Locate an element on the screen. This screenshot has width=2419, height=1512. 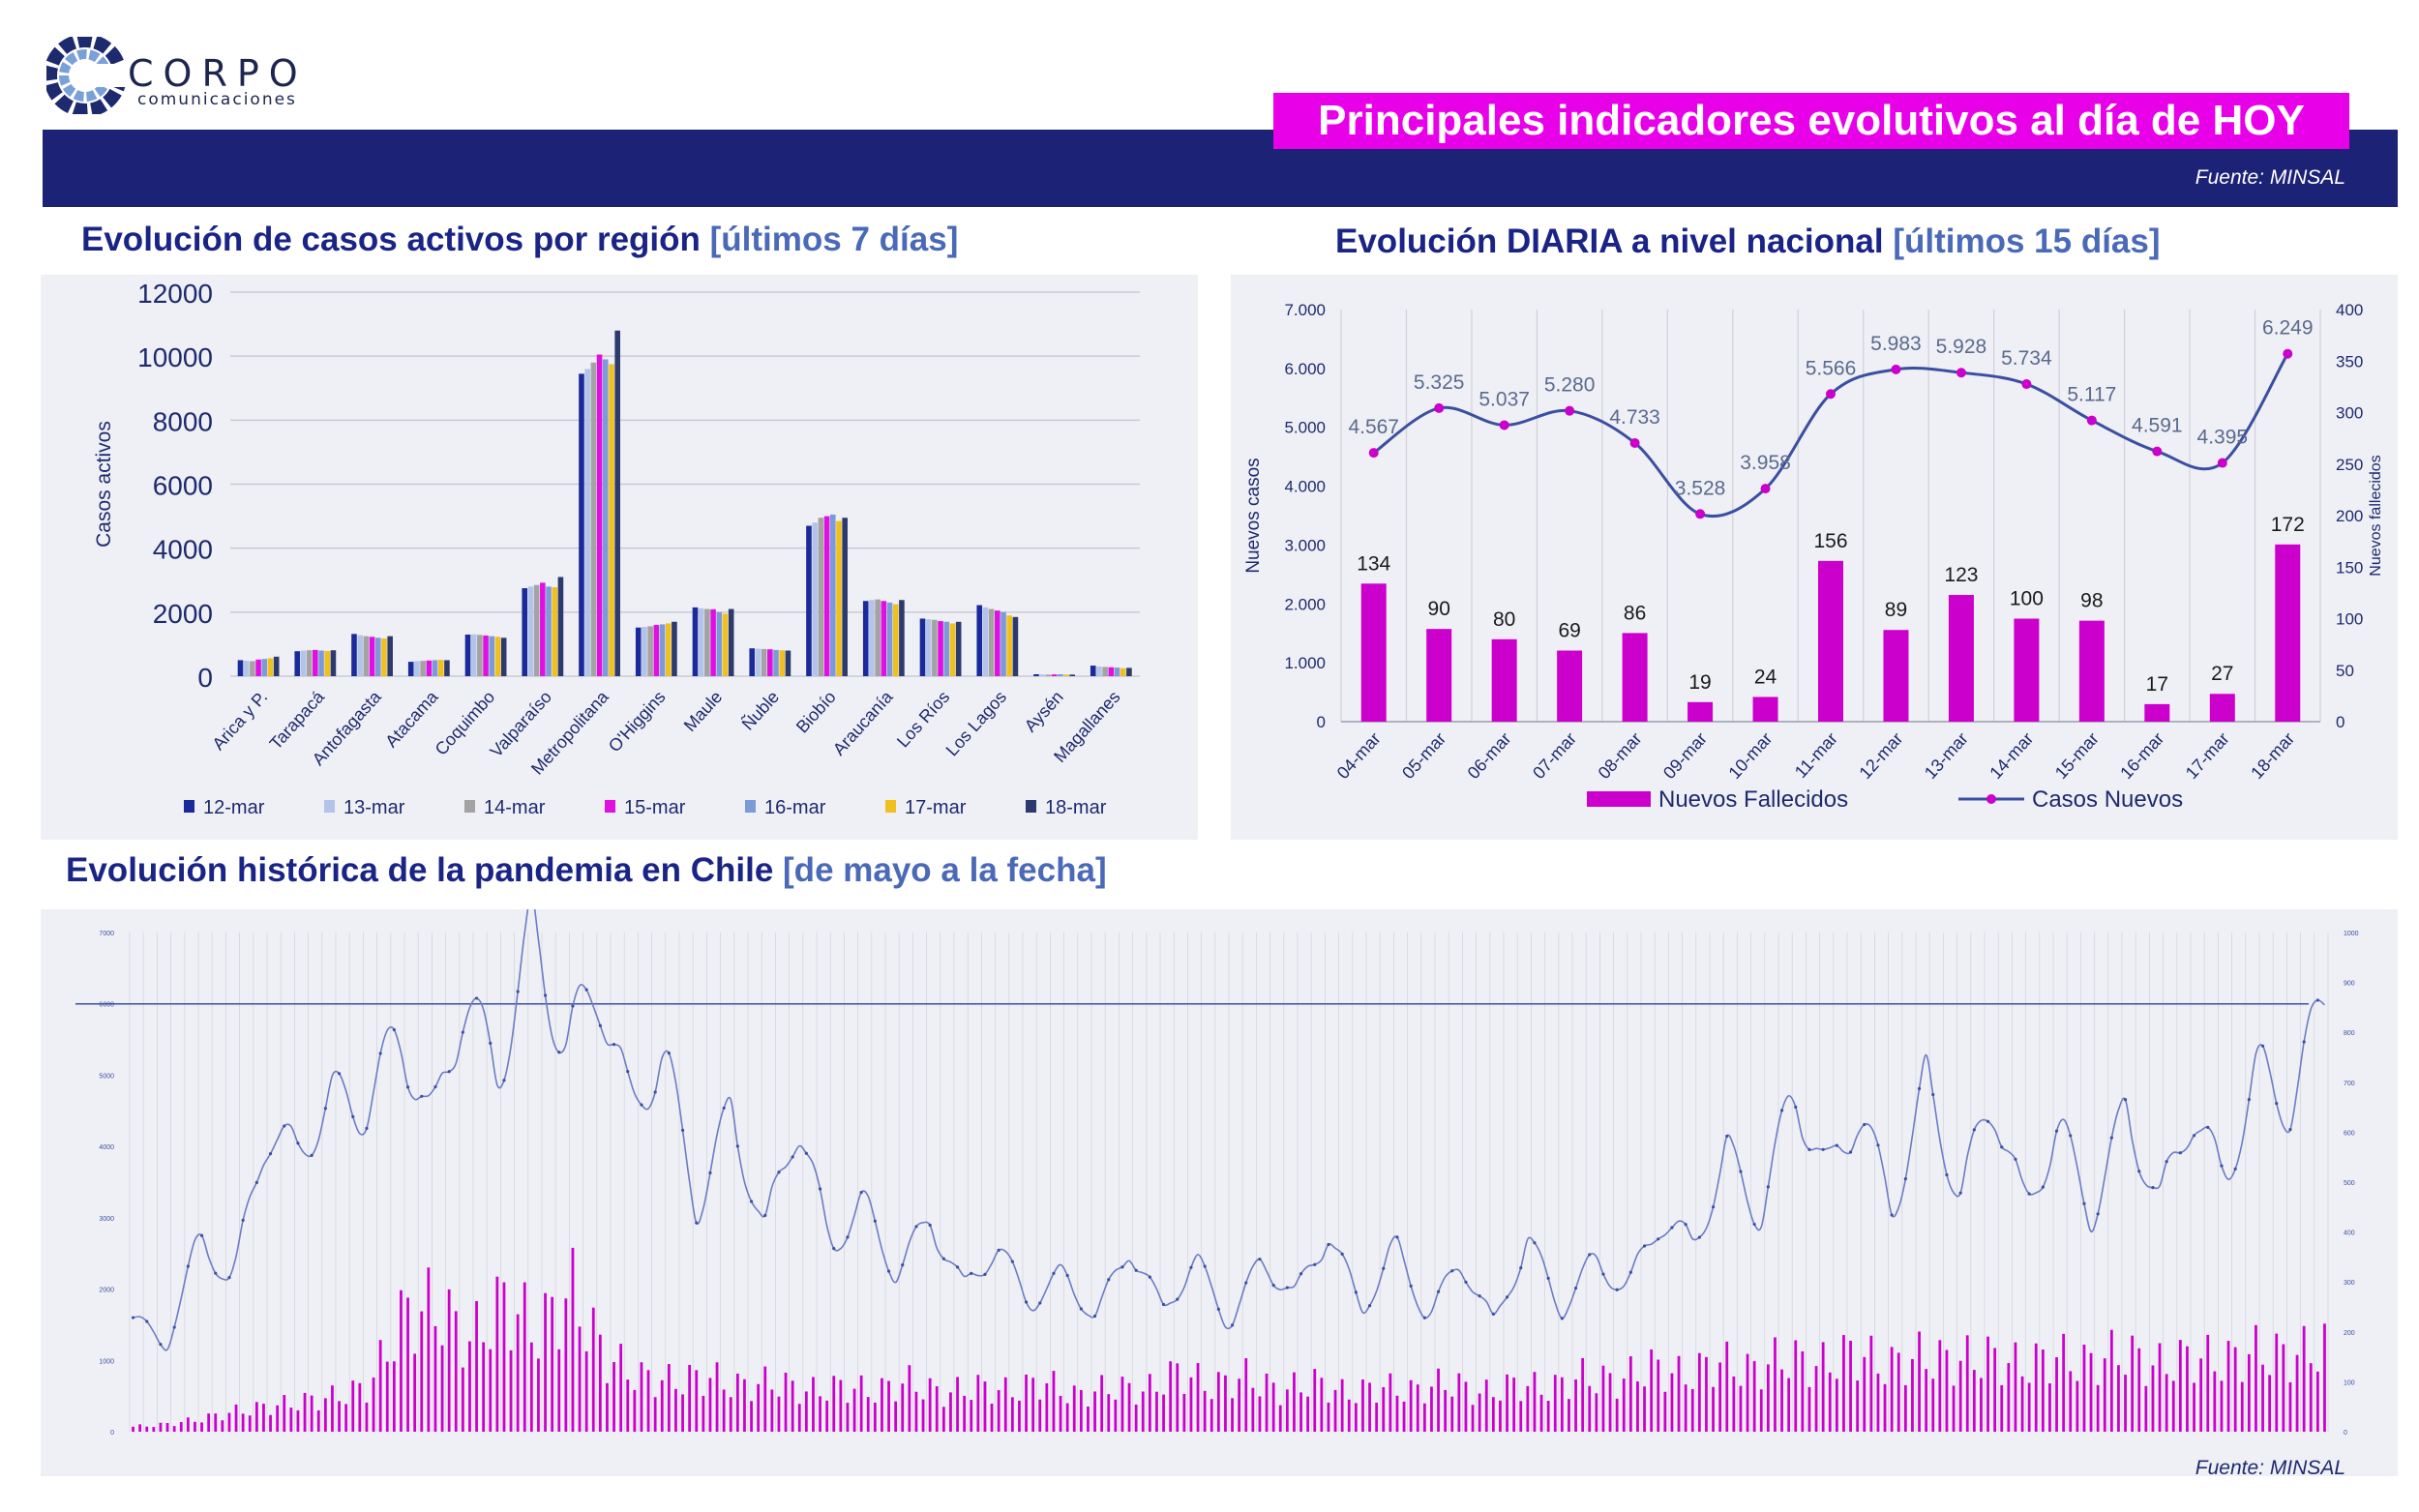
daily-deaths-label: 134 is located at coordinates (1374, 563).